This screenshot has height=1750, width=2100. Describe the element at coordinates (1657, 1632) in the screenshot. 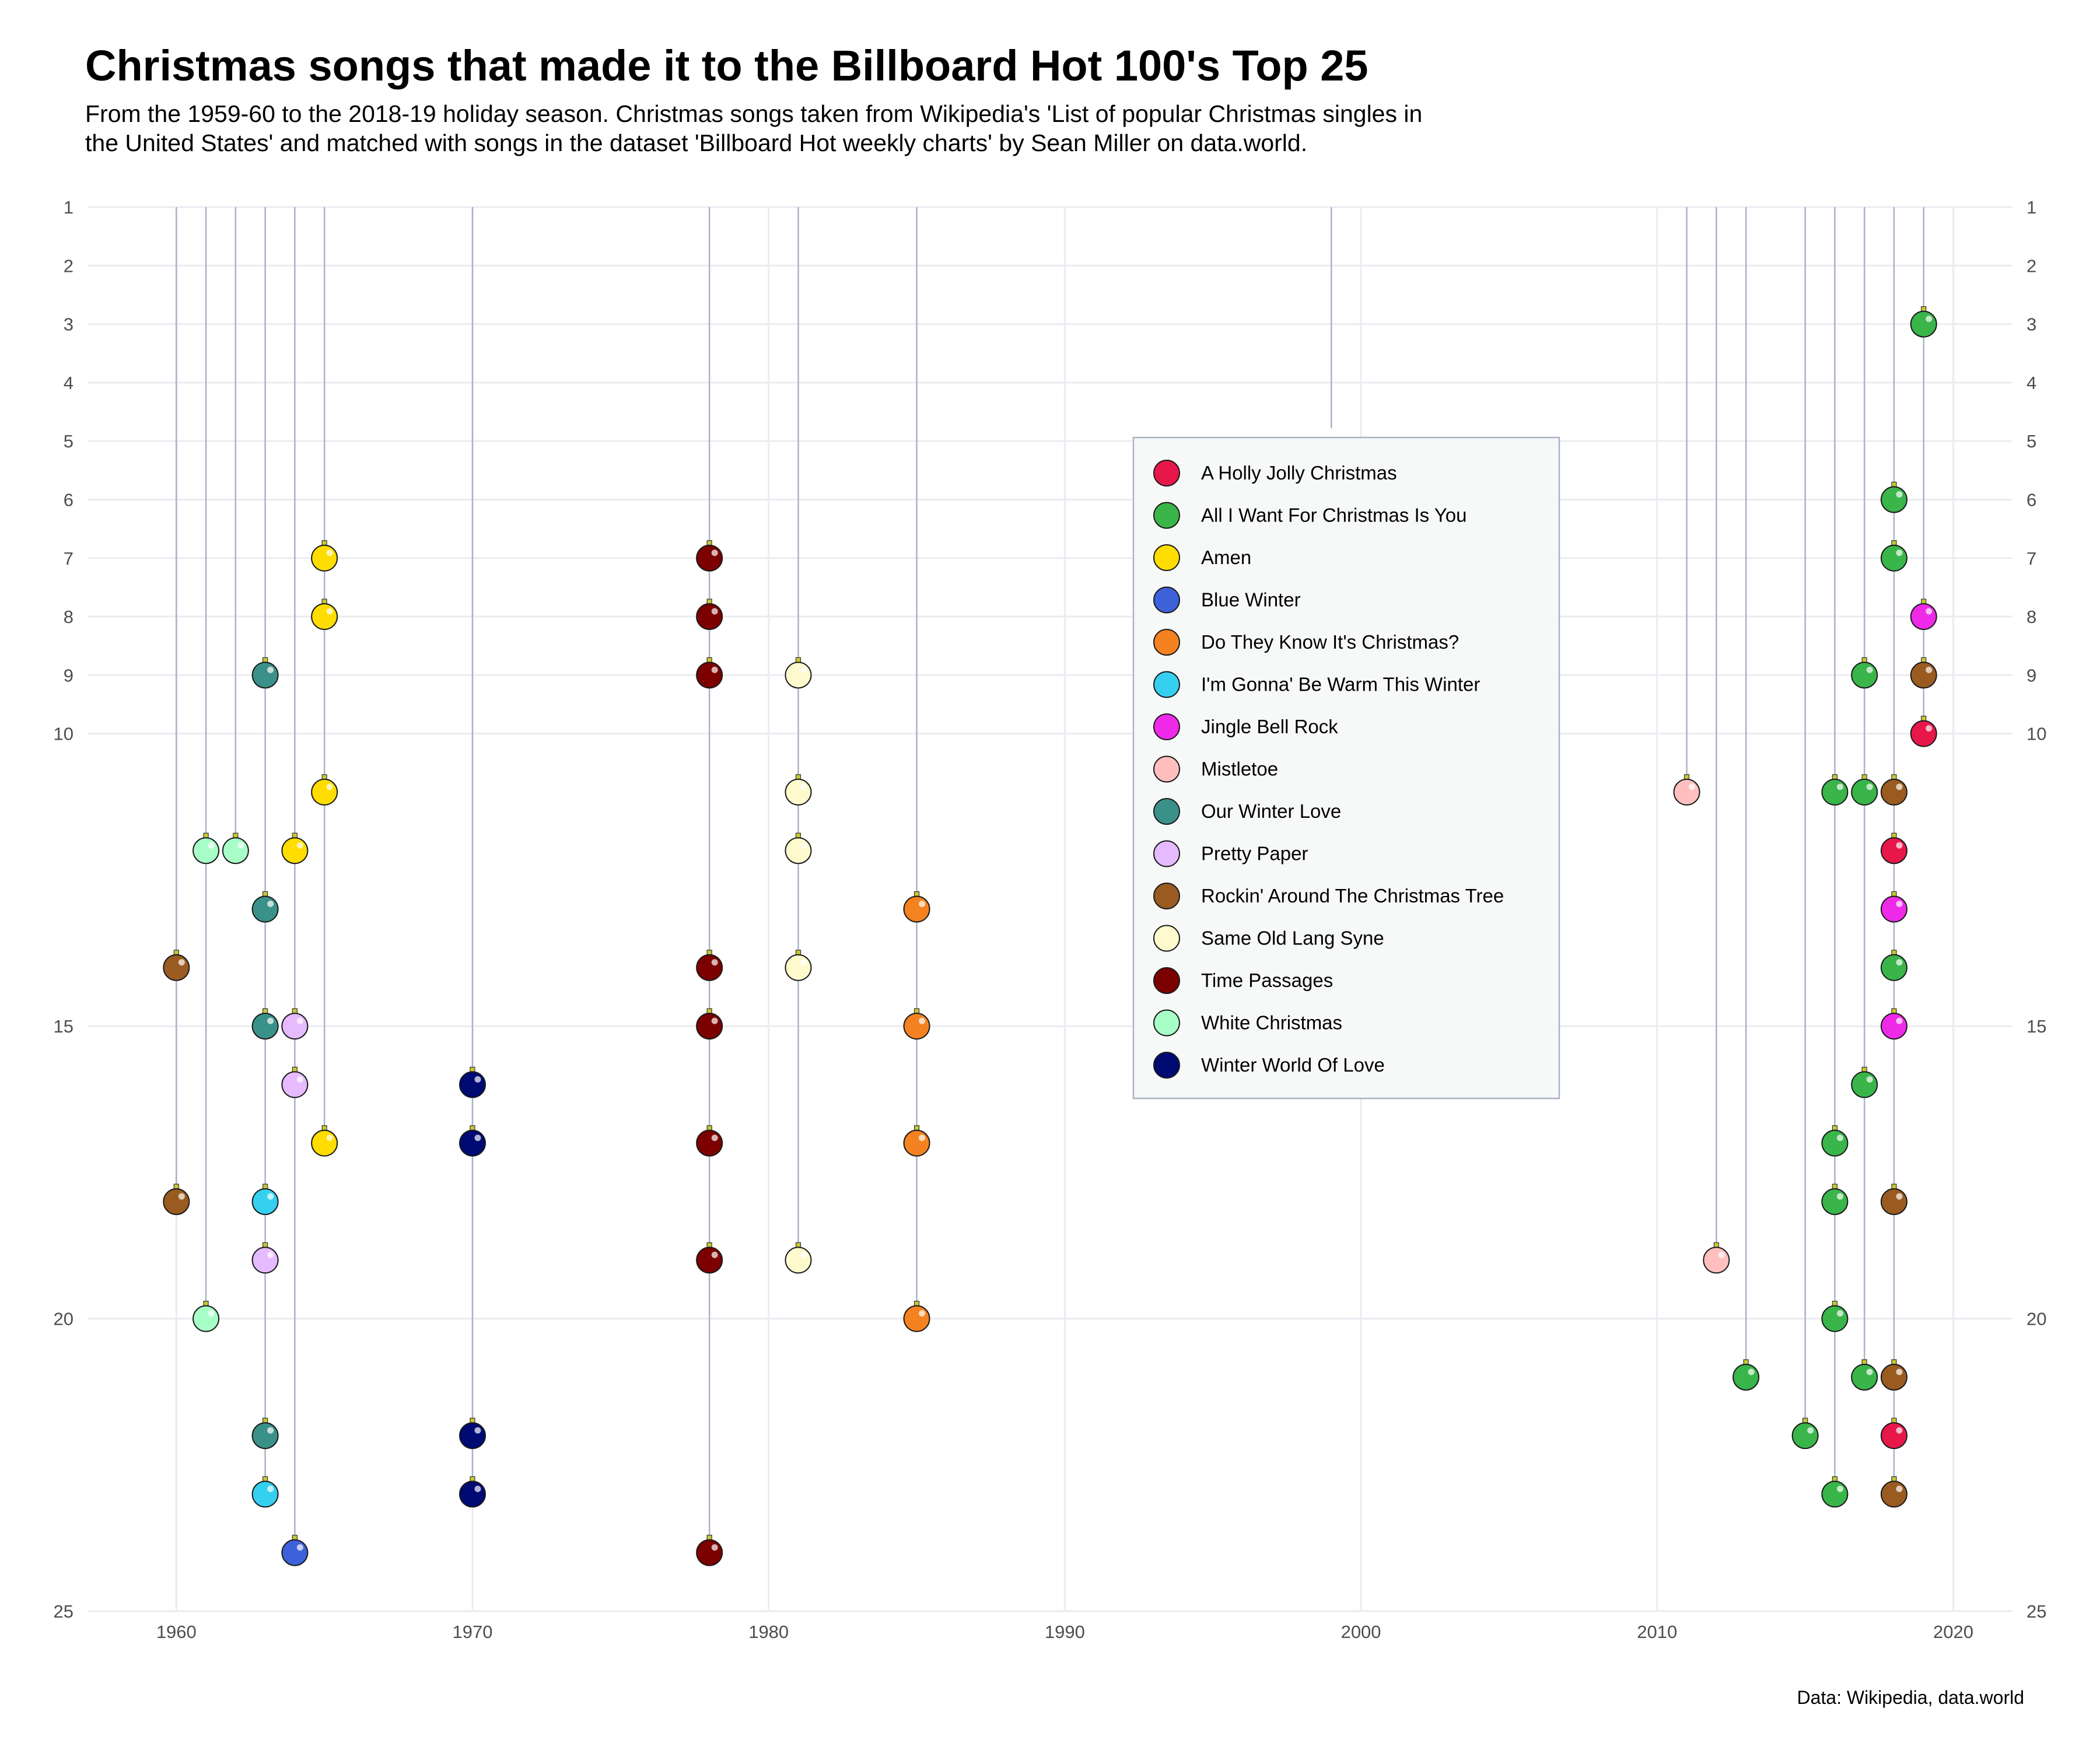

I see `x-tick-label: 2010` at that location.